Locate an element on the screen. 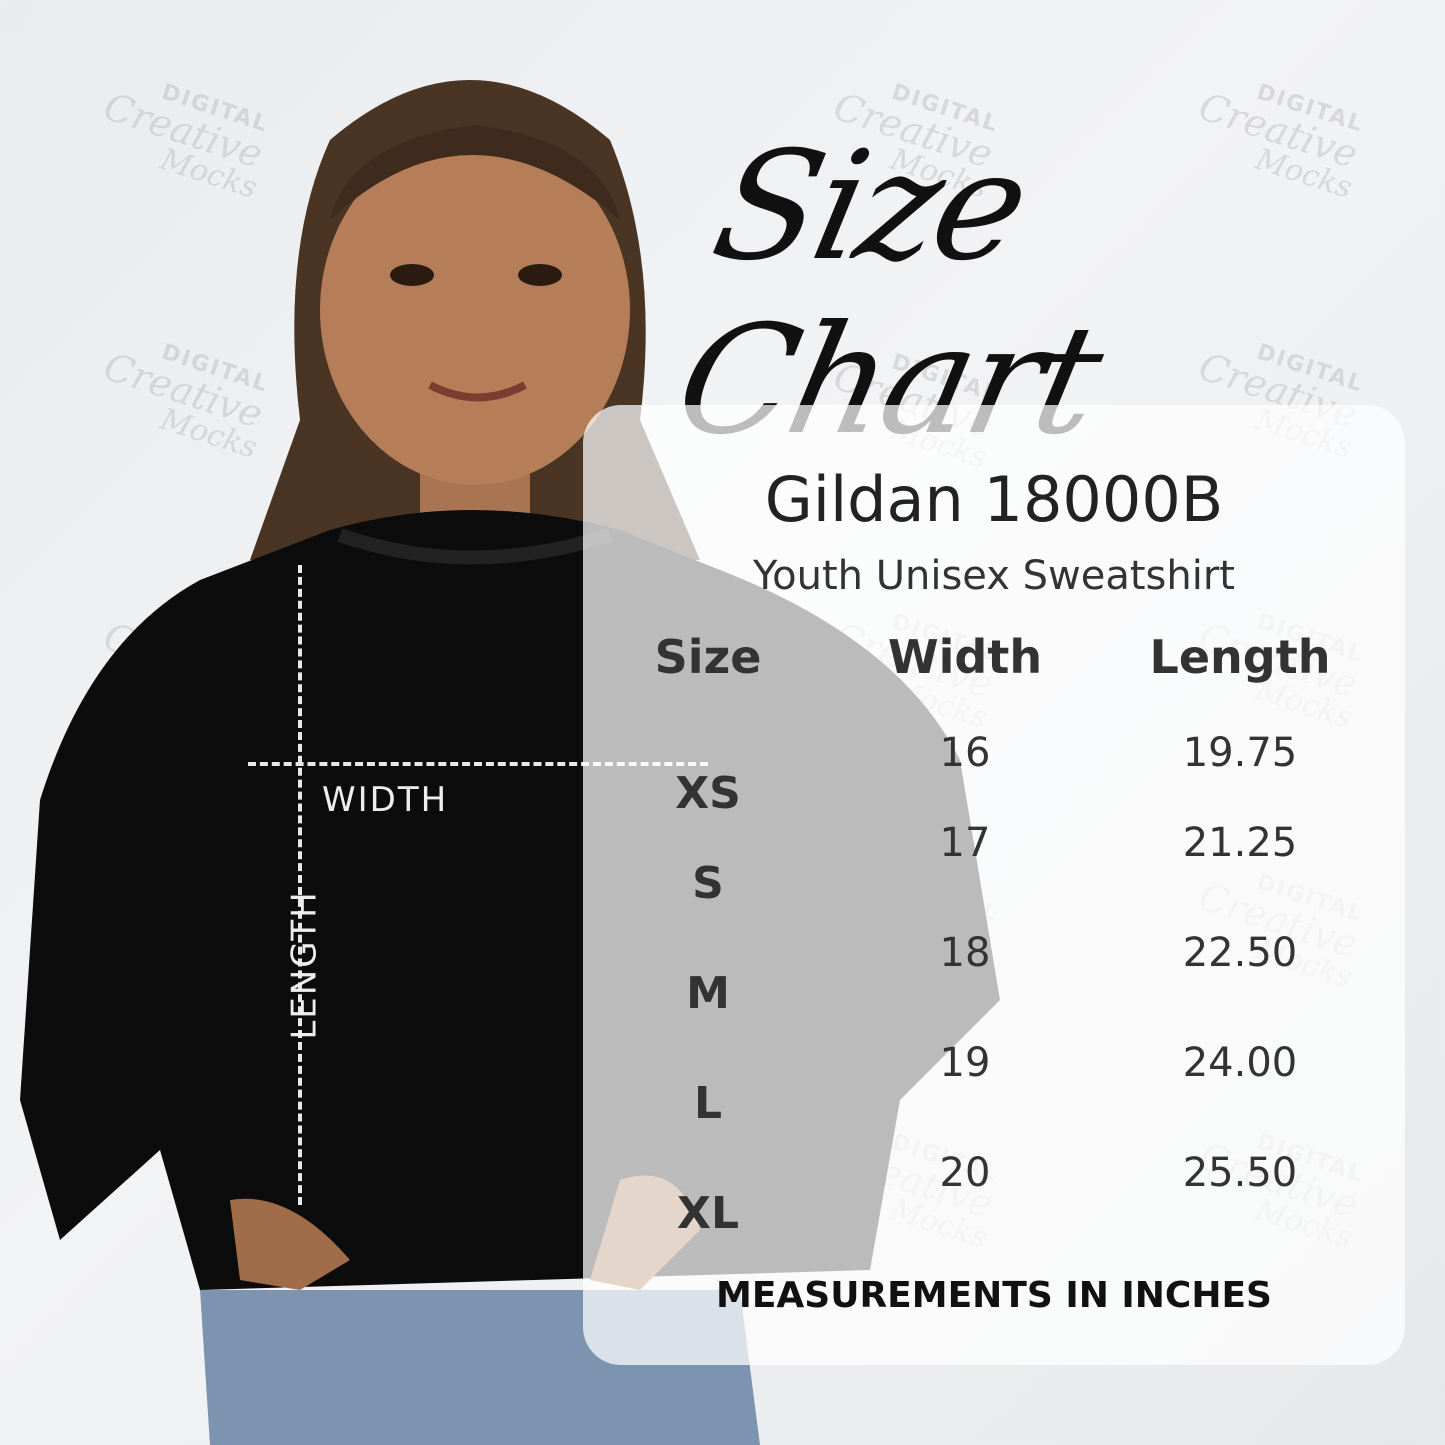 Image resolution: width=1445 pixels, height=1445 pixels. product-subtitle: Youth Unisex Sweatshirt is located at coordinates (994, 576).